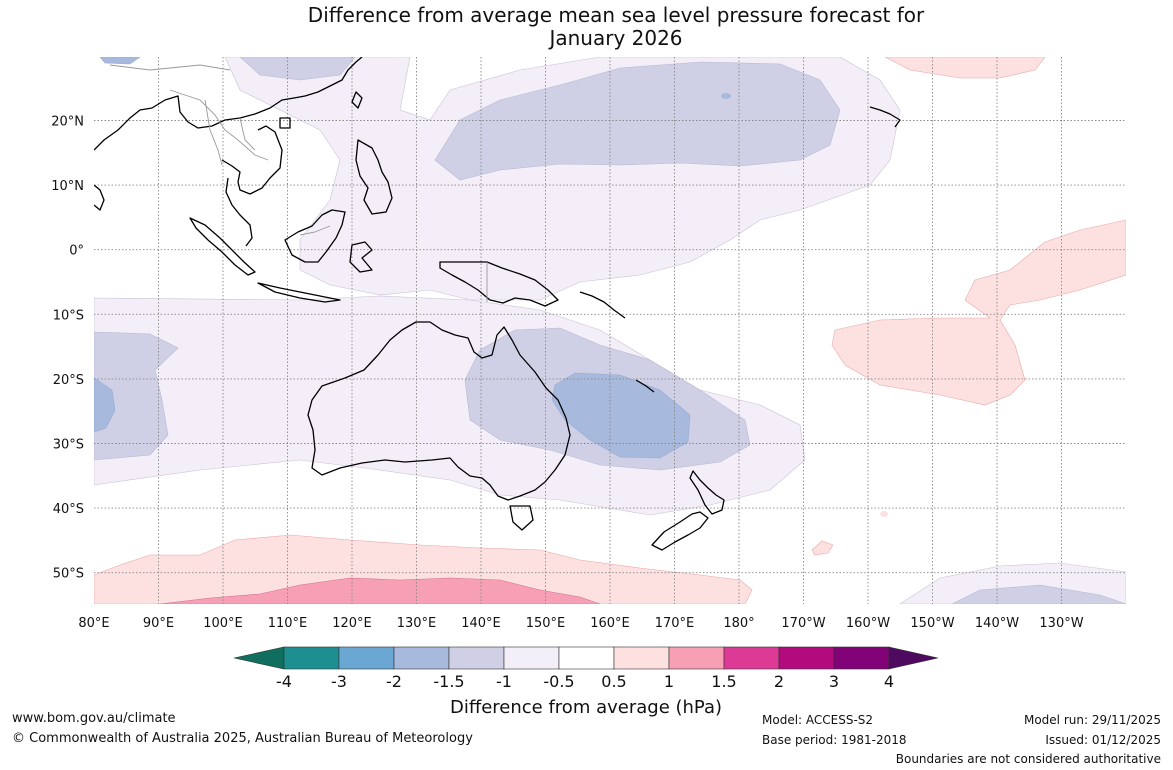 The image size is (1173, 770). I want to click on longitude-label: 100°E, so click(223, 623).